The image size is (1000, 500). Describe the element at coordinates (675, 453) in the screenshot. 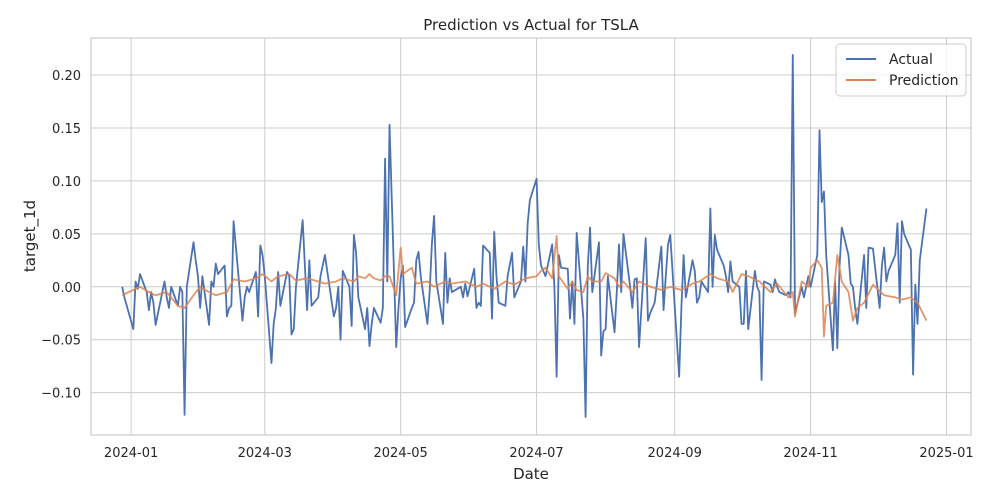

I see `x-tick-label: 2024-09` at that location.